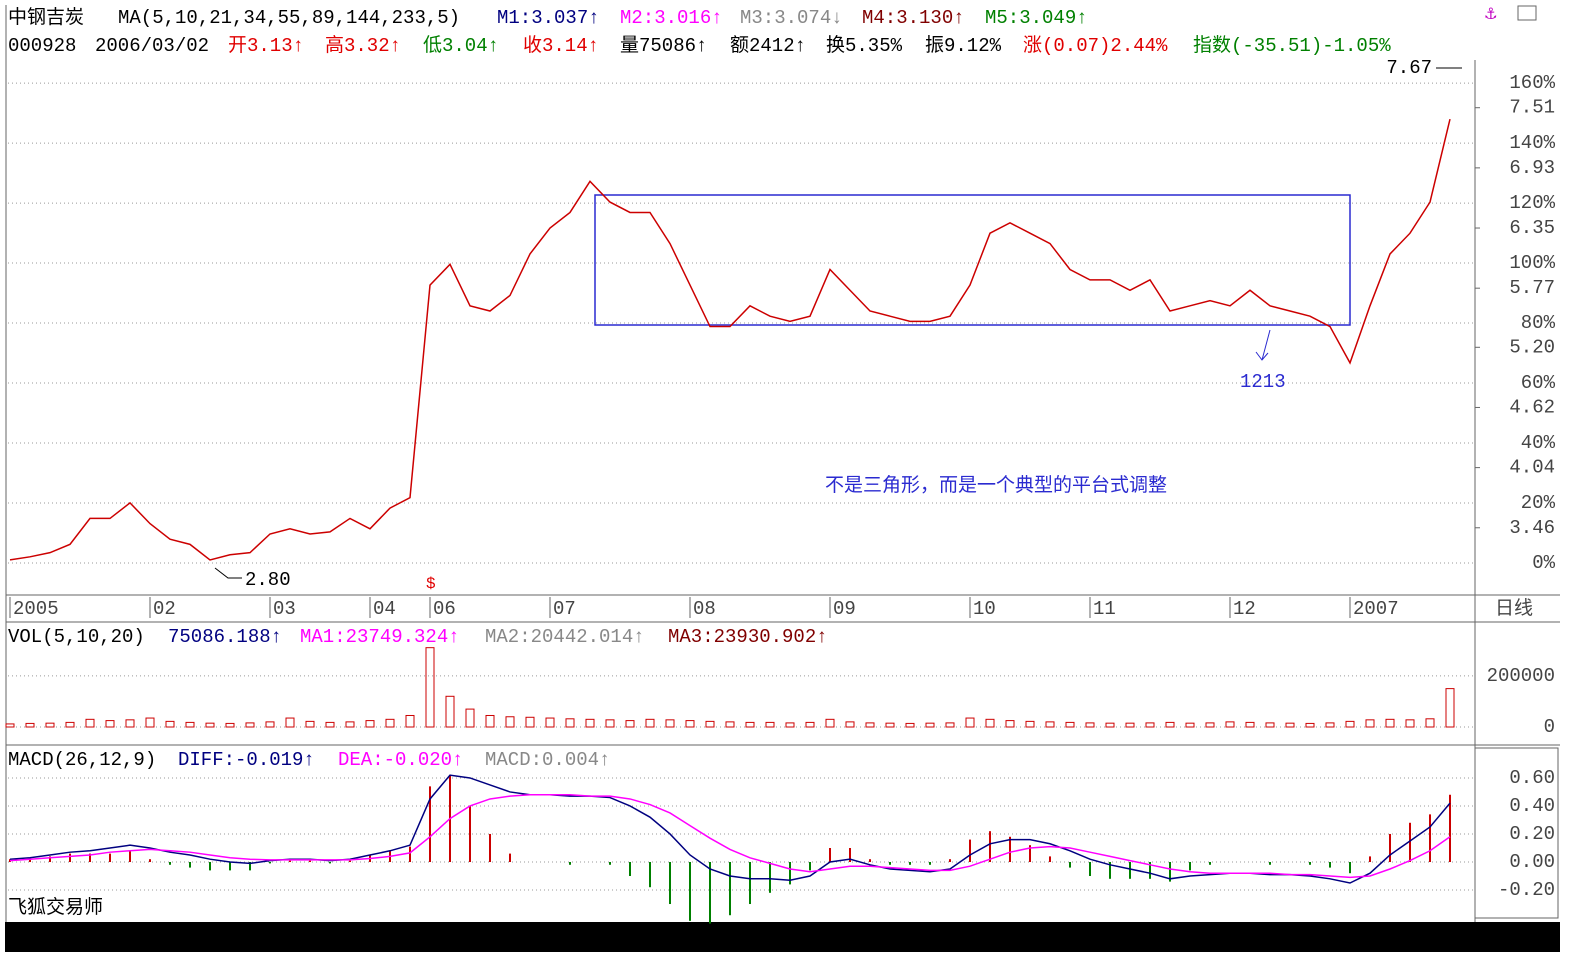  Describe the element at coordinates (1538, 323) in the screenshot. I see `y-tick-label: 80%` at that location.